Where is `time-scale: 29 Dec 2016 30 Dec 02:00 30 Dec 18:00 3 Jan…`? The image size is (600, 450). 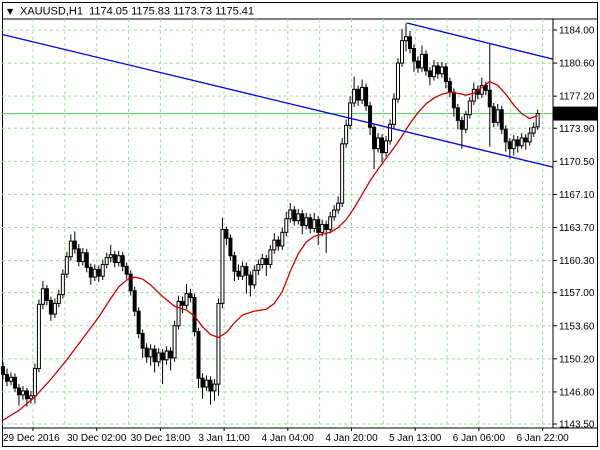 time-scale: 29 Dec 2016 30 Dec 02:00 30 Dec 18:00 3 Jan… is located at coordinates (286, 436).